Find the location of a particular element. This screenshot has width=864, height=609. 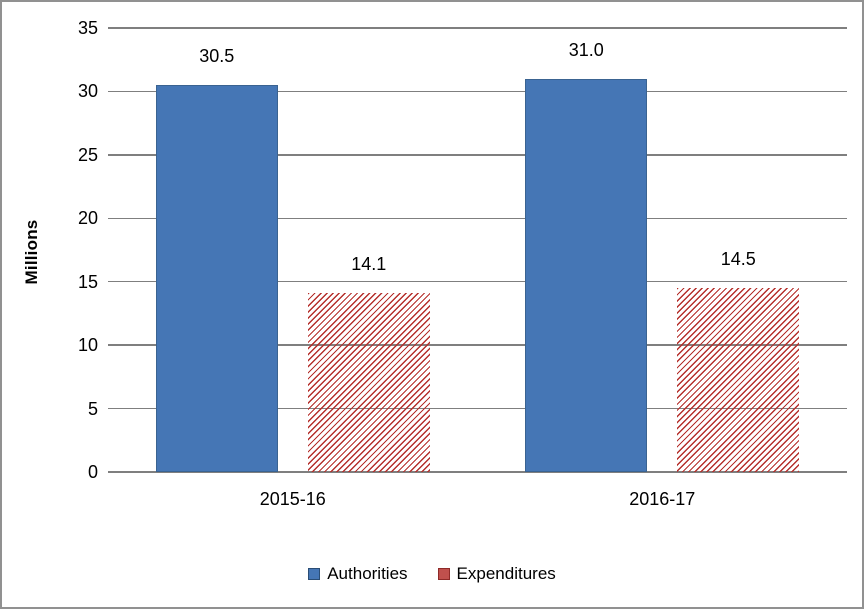

legend-item-expenditures: Expenditures is located at coordinates (496, 574).